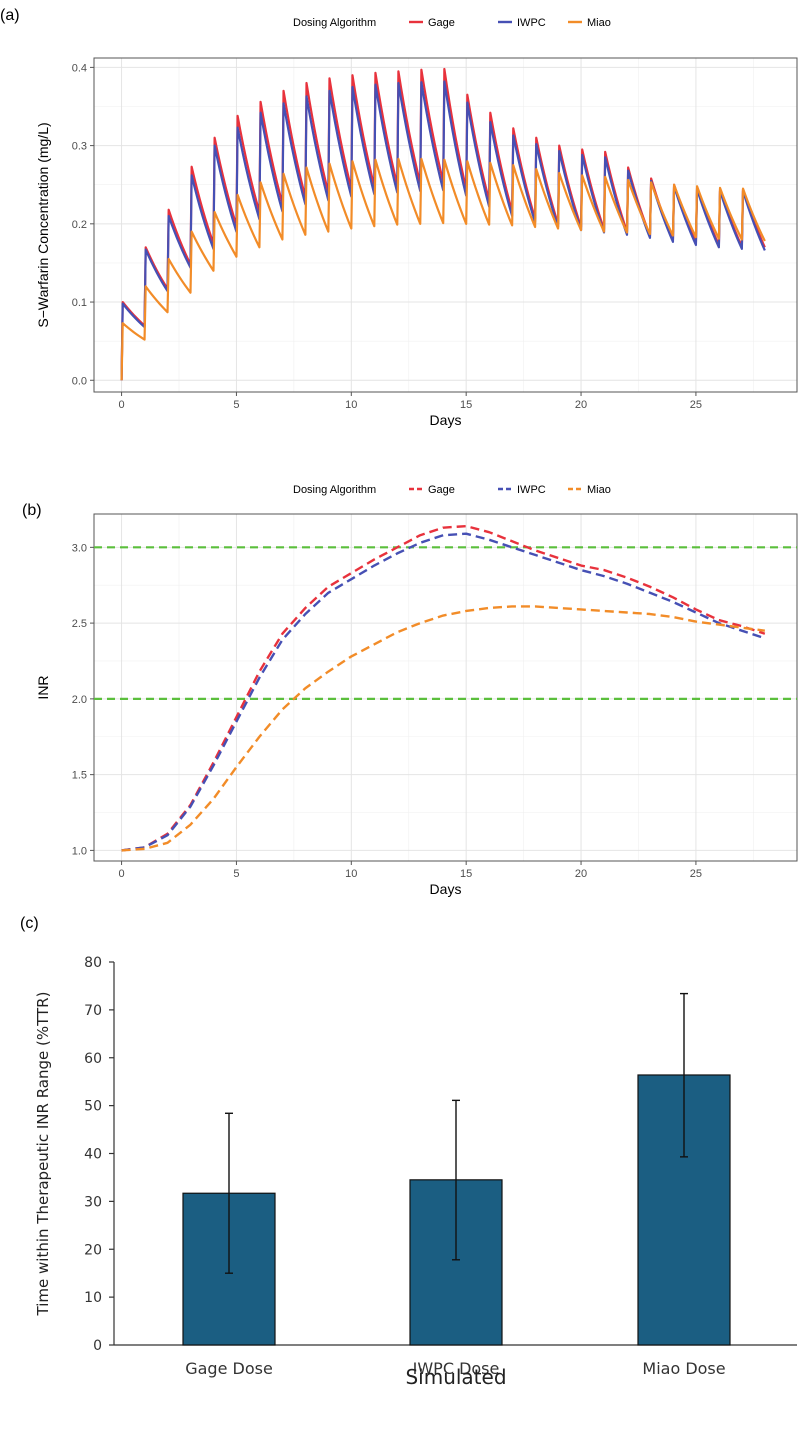 The height and width of the screenshot is (1451, 800). What do you see at coordinates (79, 851) in the screenshot?
I see `y-tick-label: 1.0` at bounding box center [79, 851].